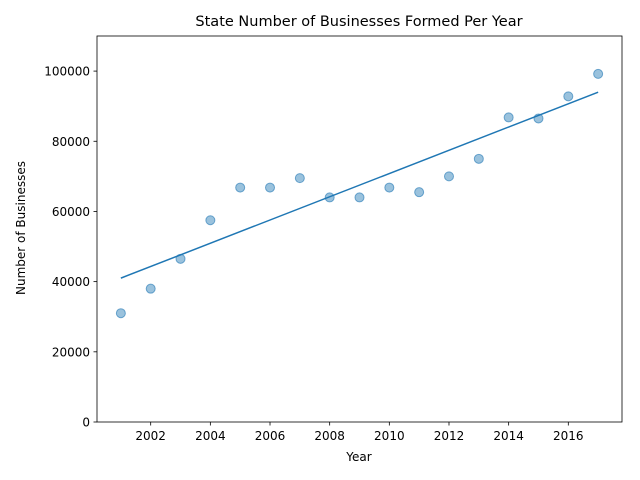  What do you see at coordinates (389, 436) in the screenshot?
I see `x-tick-label-4: 2010` at bounding box center [389, 436].